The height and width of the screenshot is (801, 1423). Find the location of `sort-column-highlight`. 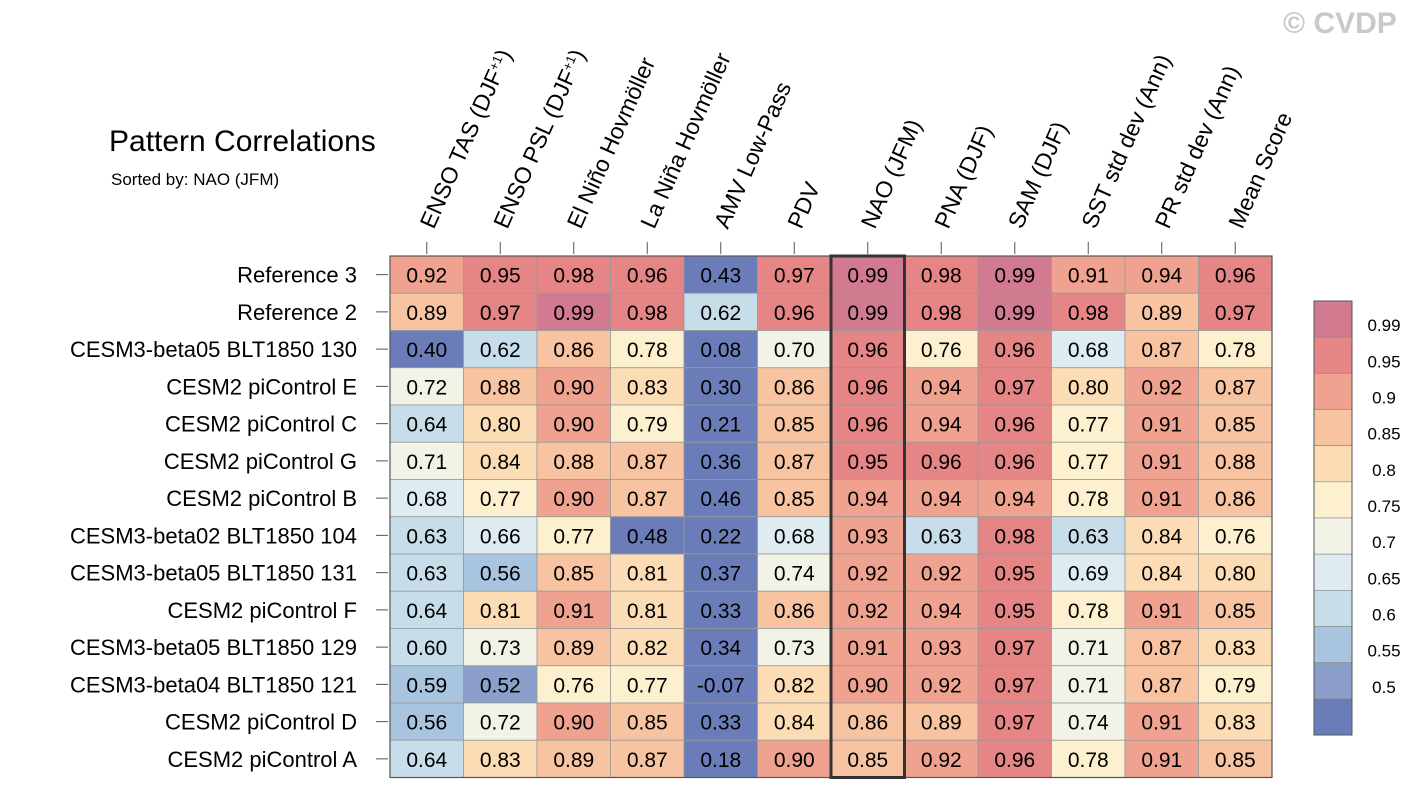

sort-column-highlight is located at coordinates (867, 516).